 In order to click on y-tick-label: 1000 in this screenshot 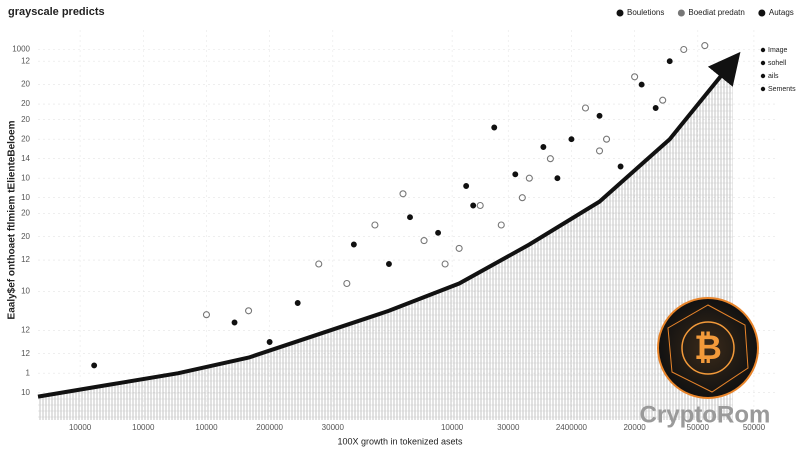, I will do `click(21, 49)`.